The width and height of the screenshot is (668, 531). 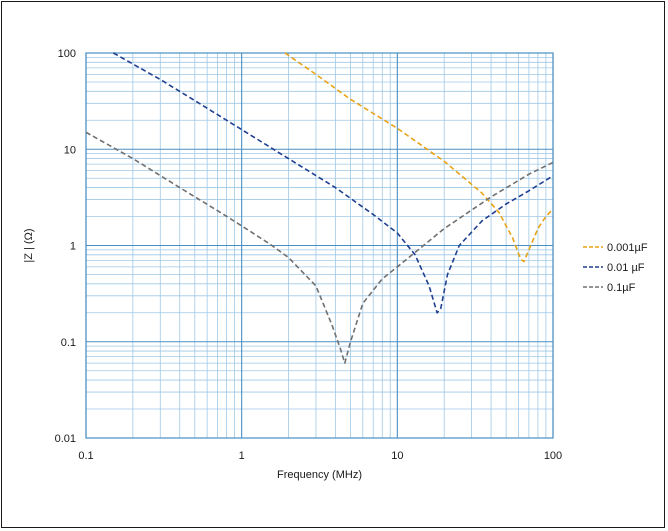 I want to click on y-tick-label: 1, so click(x=73, y=247).